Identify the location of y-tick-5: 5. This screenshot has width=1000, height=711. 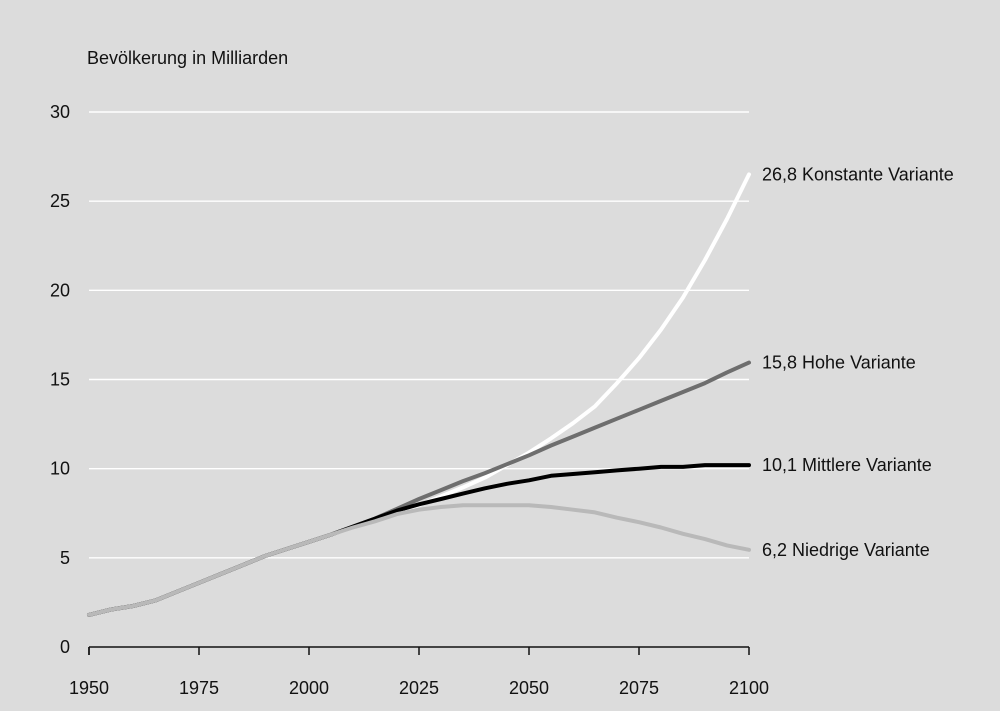
(65, 558).